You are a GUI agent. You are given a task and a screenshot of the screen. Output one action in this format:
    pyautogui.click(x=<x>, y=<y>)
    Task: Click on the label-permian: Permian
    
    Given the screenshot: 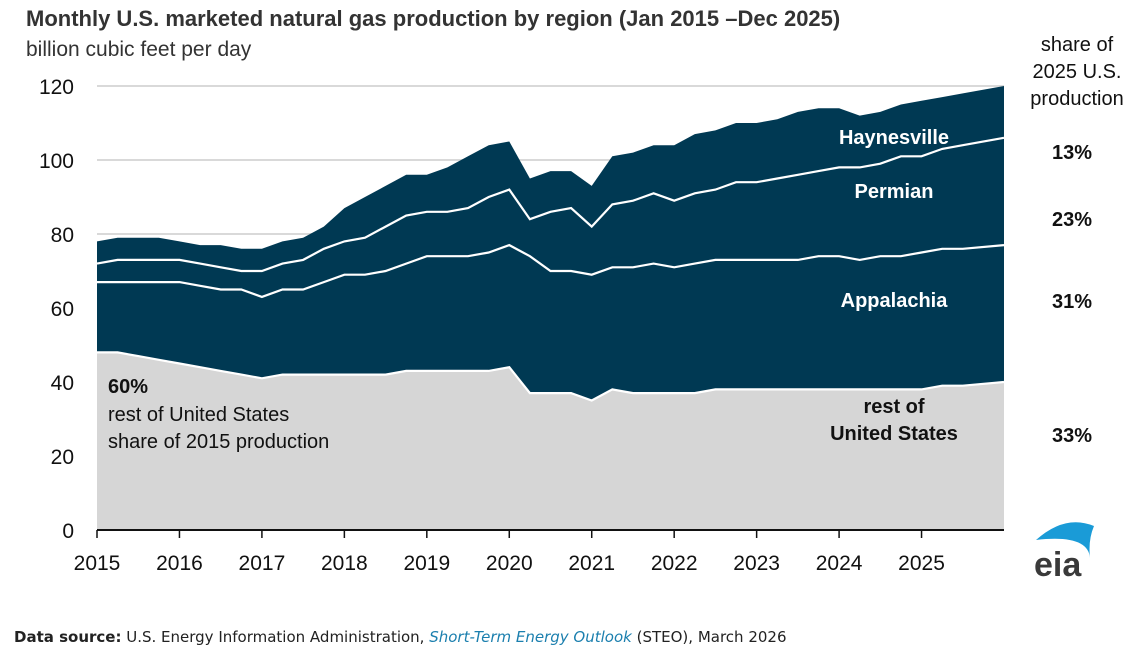 What is the action you would take?
    pyautogui.click(x=894, y=192)
    